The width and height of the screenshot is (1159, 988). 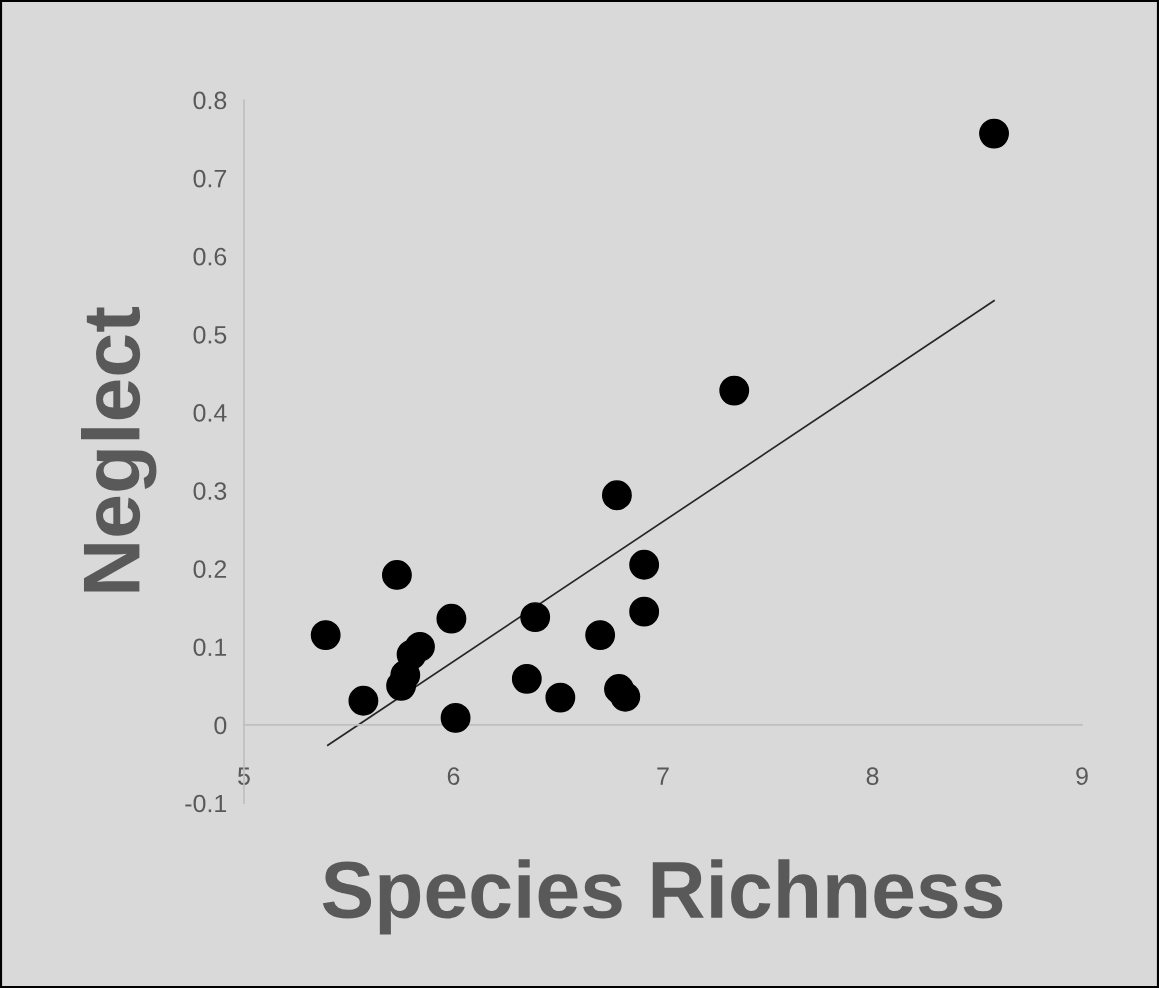 I want to click on x-tick-label: 6, so click(x=453, y=776).